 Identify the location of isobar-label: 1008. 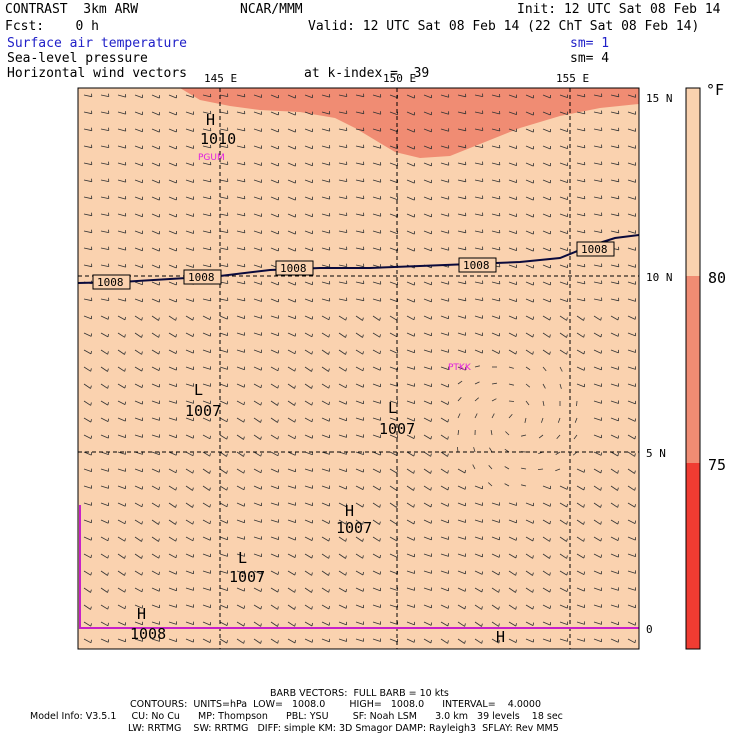
(595, 249).